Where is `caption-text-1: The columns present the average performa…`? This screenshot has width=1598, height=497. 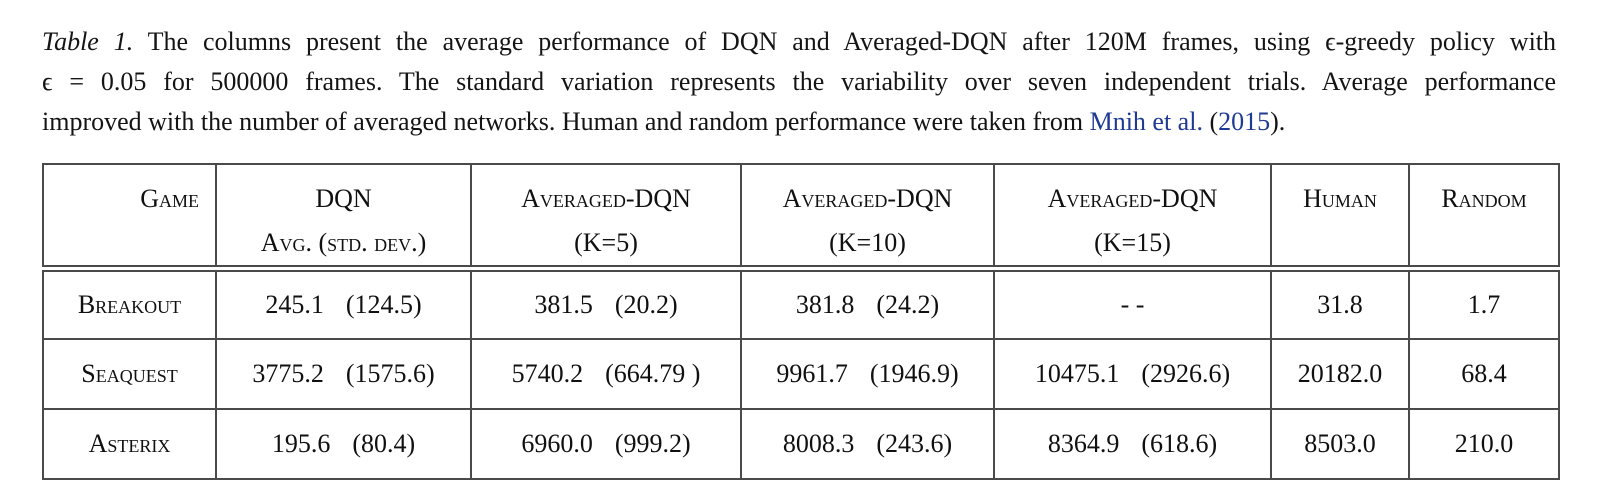 caption-text-1: The columns present the average performa… is located at coordinates (852, 41).